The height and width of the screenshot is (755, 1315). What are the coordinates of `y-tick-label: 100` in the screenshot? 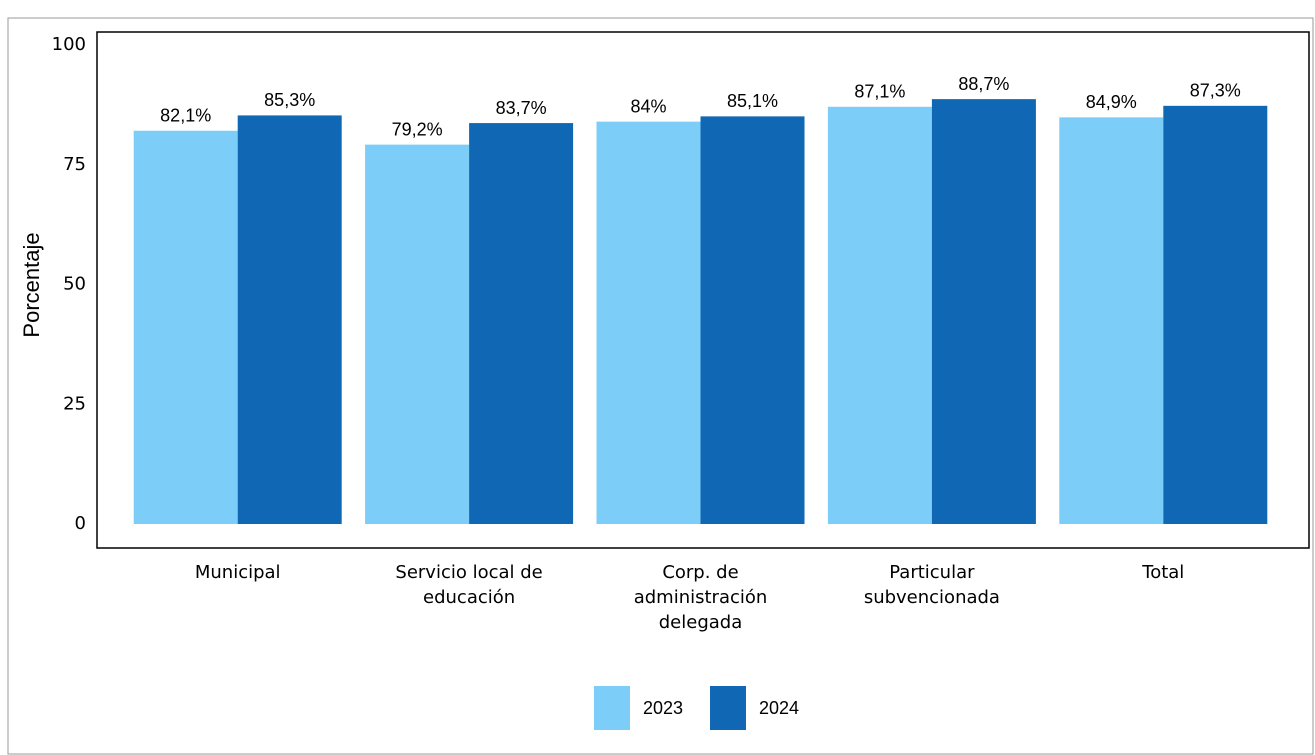 It's located at (69, 44).